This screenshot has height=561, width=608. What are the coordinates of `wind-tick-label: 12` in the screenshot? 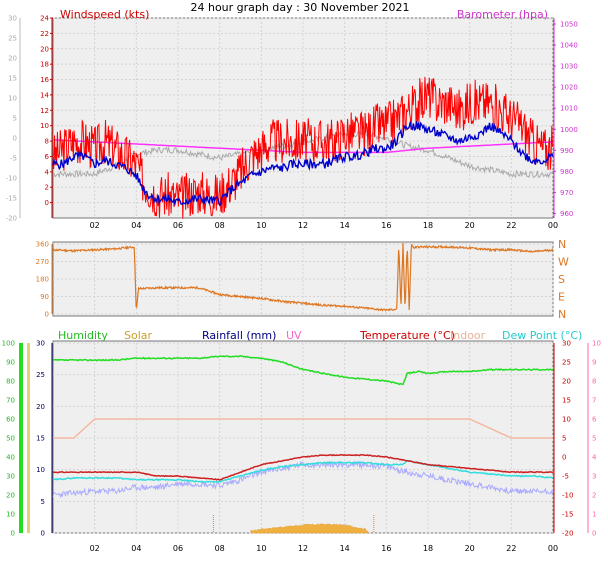 It's located at (44, 111).